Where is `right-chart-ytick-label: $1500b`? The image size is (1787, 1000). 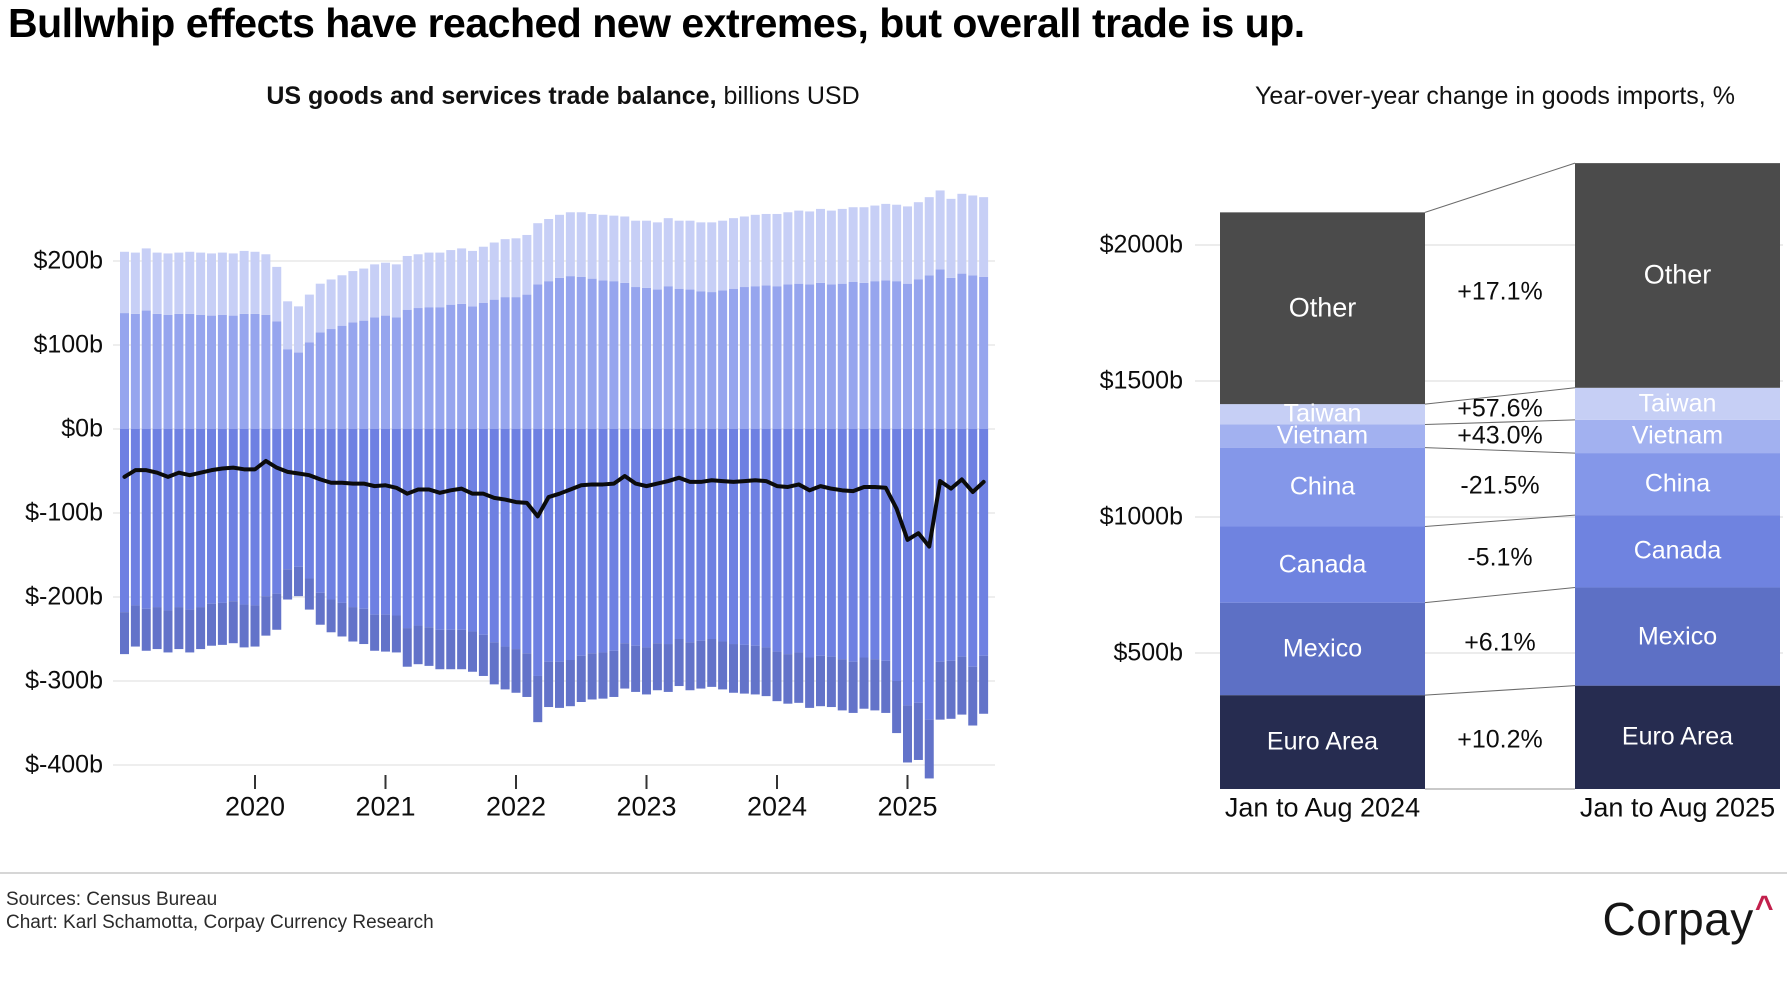
right-chart-ytick-label: $1500b is located at coordinates (1141, 380).